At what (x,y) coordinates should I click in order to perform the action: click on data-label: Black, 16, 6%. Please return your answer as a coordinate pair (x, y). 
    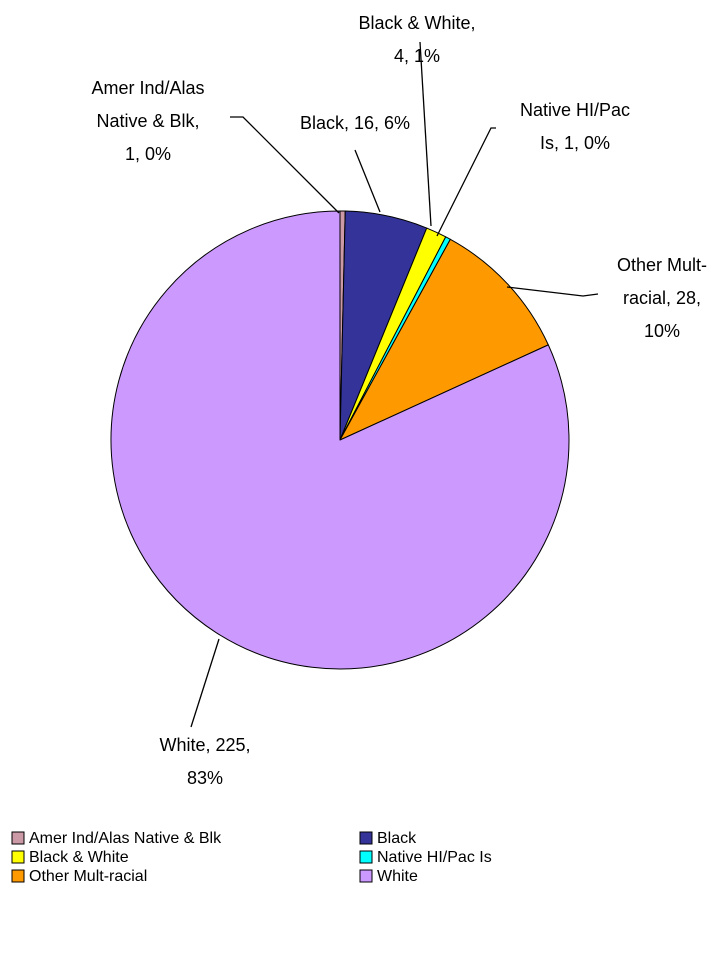
    Looking at the image, I should click on (355, 123).